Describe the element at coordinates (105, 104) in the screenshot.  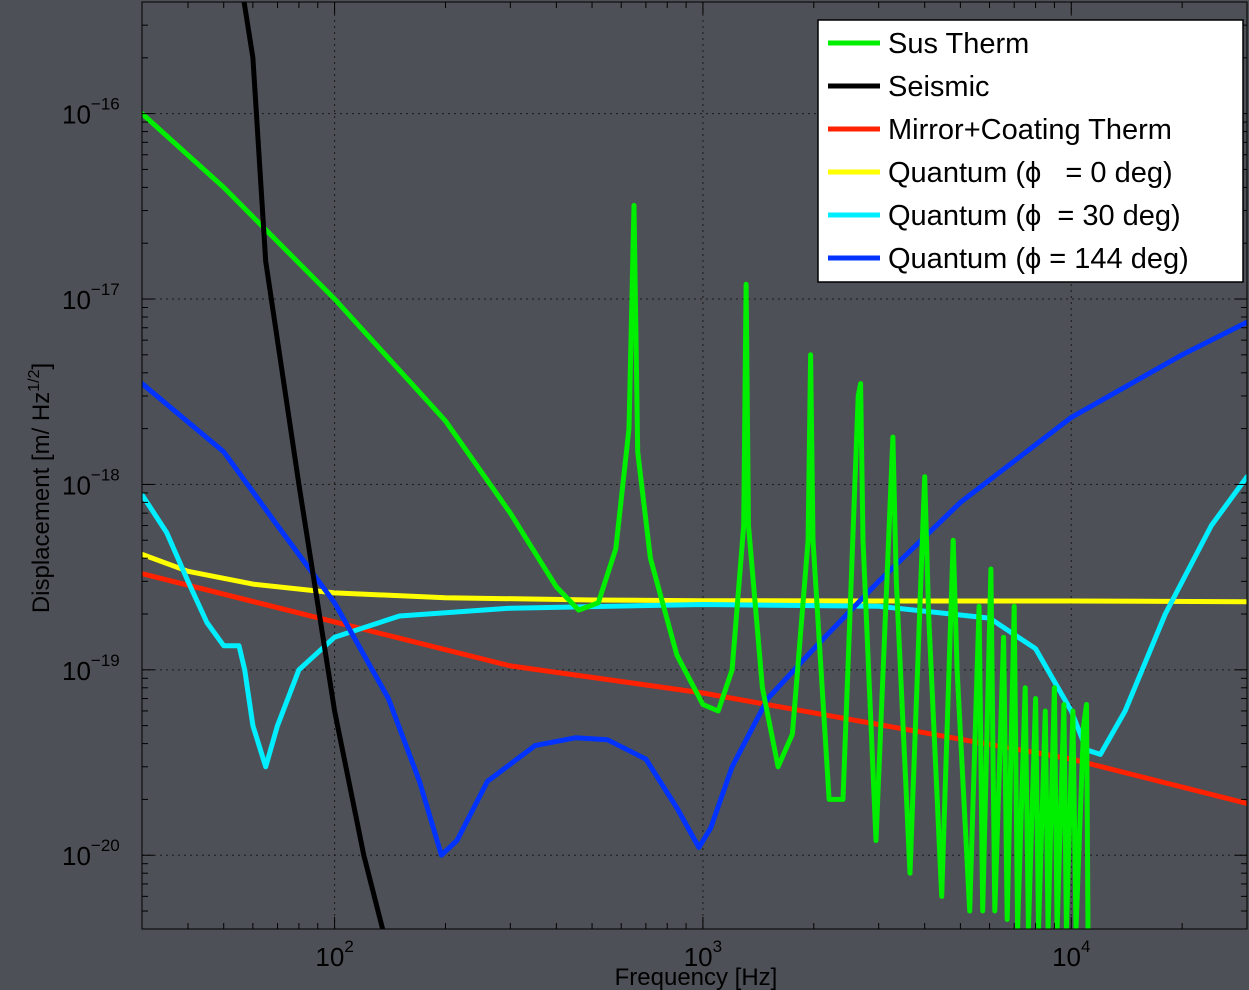
I see `y-tick-label-exponent: −16` at that location.